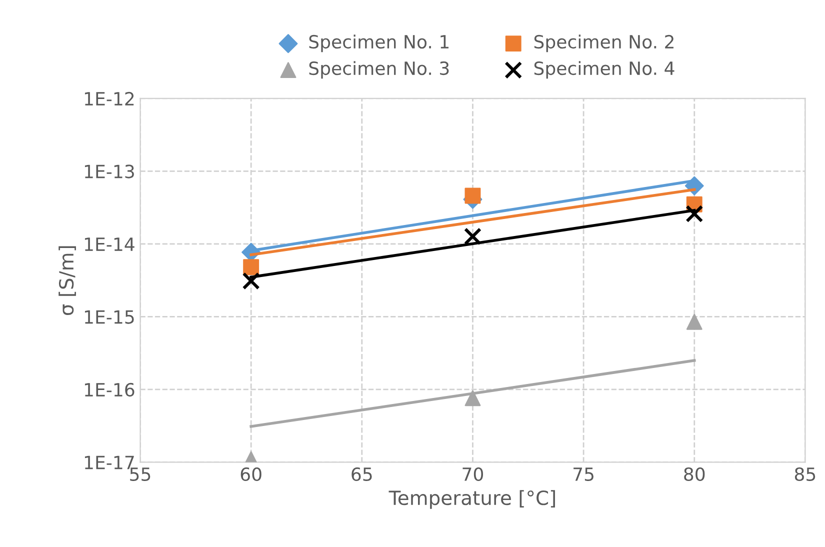  Describe the element at coordinates (109, 171) in the screenshot. I see `y-tick-label: 1E-13` at that location.